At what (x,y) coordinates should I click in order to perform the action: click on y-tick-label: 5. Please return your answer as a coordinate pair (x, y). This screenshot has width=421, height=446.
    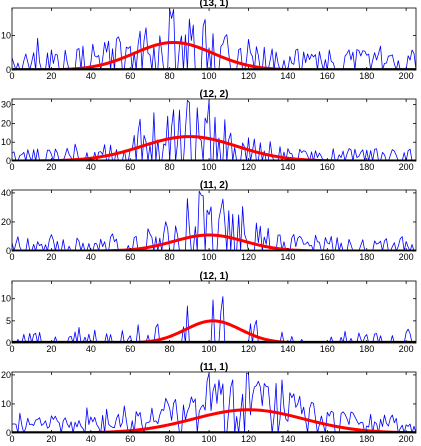
    Looking at the image, I should click on (8, 321).